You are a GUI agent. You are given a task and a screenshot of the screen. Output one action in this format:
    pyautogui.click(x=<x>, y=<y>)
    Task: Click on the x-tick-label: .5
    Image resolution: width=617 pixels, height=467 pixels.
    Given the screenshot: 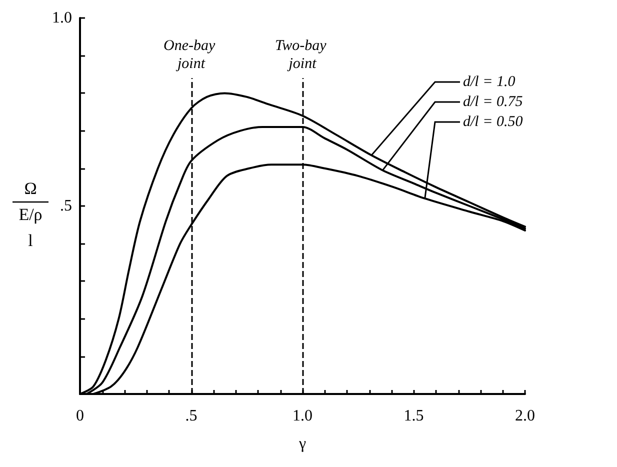 What is the action you would take?
    pyautogui.click(x=191, y=416)
    